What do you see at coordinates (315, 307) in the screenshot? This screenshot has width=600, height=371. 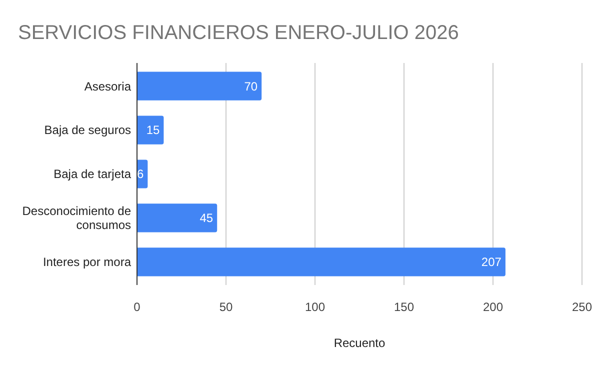 I see `x-tick-label: 100` at bounding box center [315, 307].